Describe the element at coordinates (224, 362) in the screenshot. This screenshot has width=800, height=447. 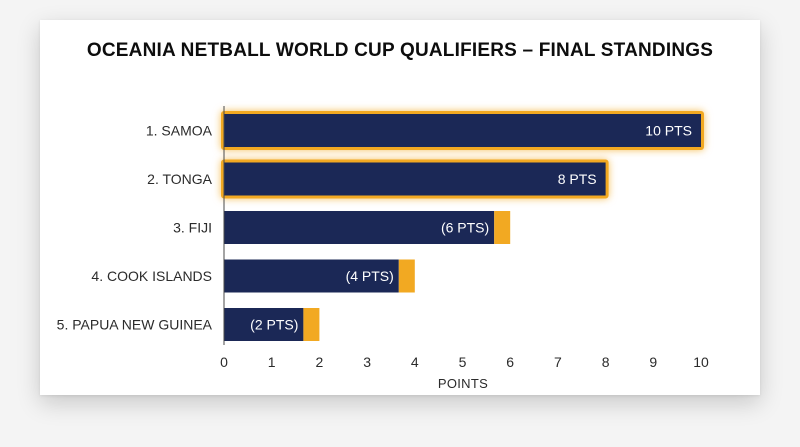
I see `x-tick-label-0: 0` at that location.